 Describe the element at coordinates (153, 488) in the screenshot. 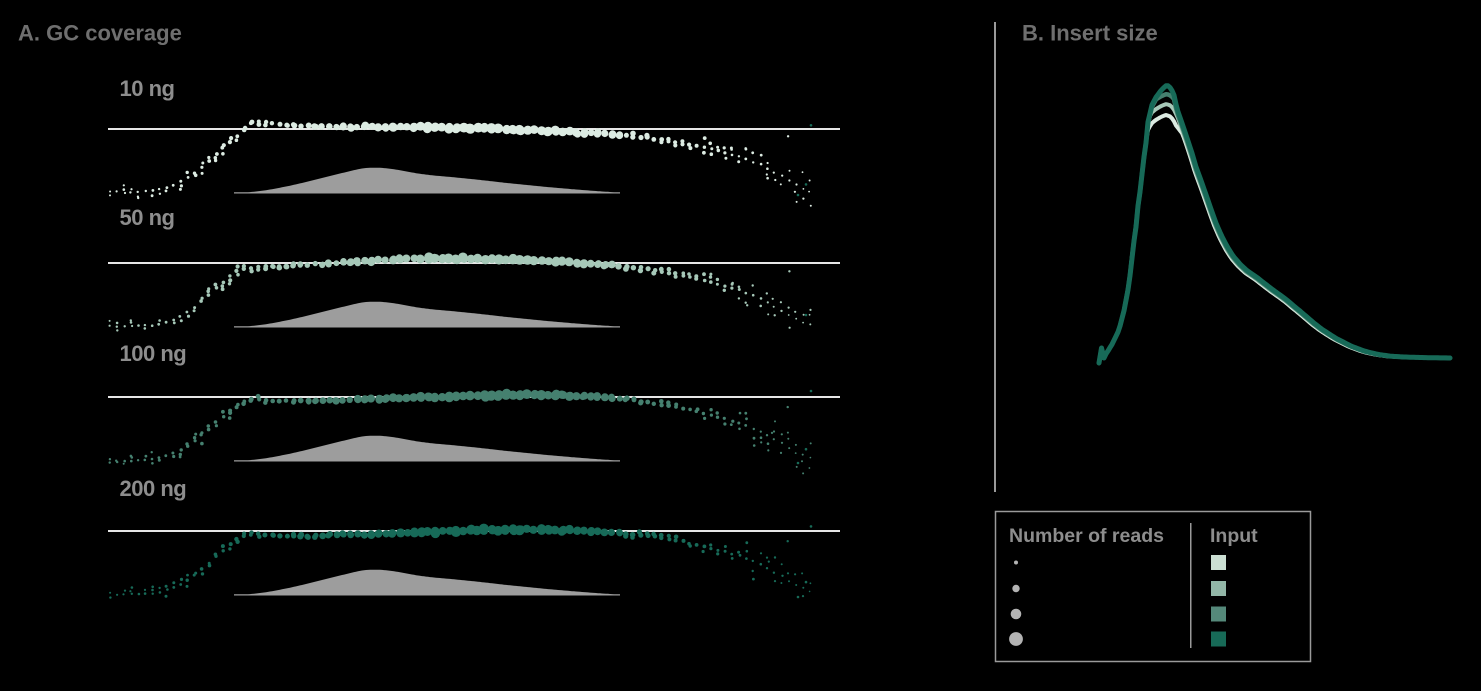

I see `svg-text: 200 ng` at that location.